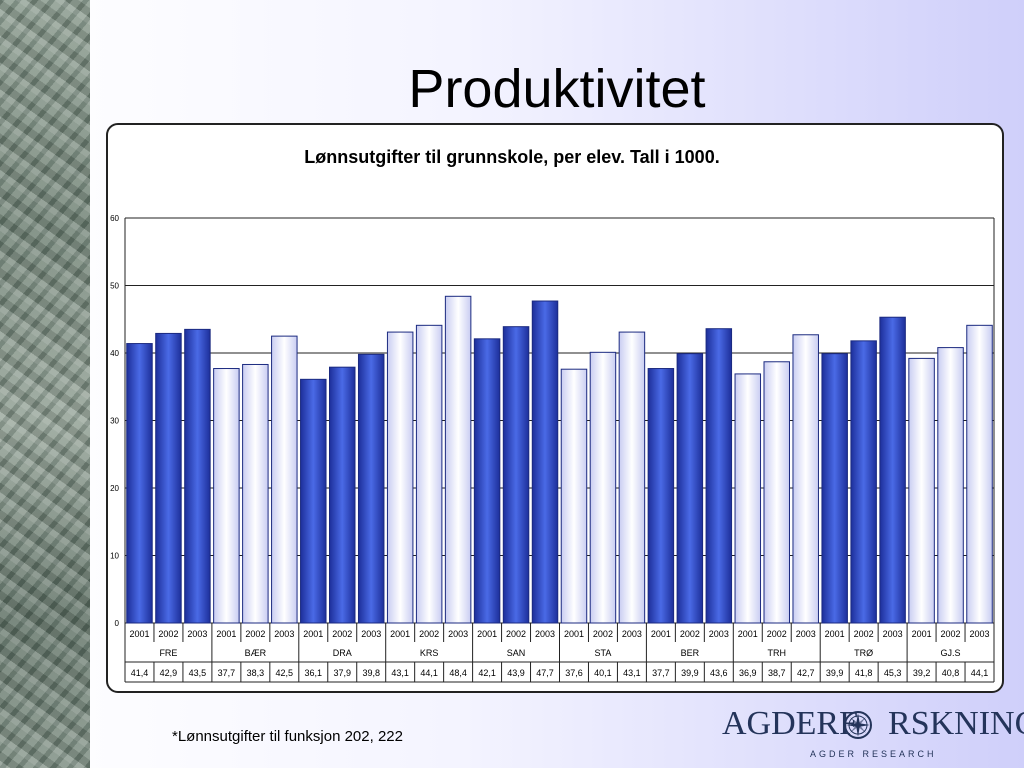  I want to click on x-group-label: DRA, so click(342, 653).